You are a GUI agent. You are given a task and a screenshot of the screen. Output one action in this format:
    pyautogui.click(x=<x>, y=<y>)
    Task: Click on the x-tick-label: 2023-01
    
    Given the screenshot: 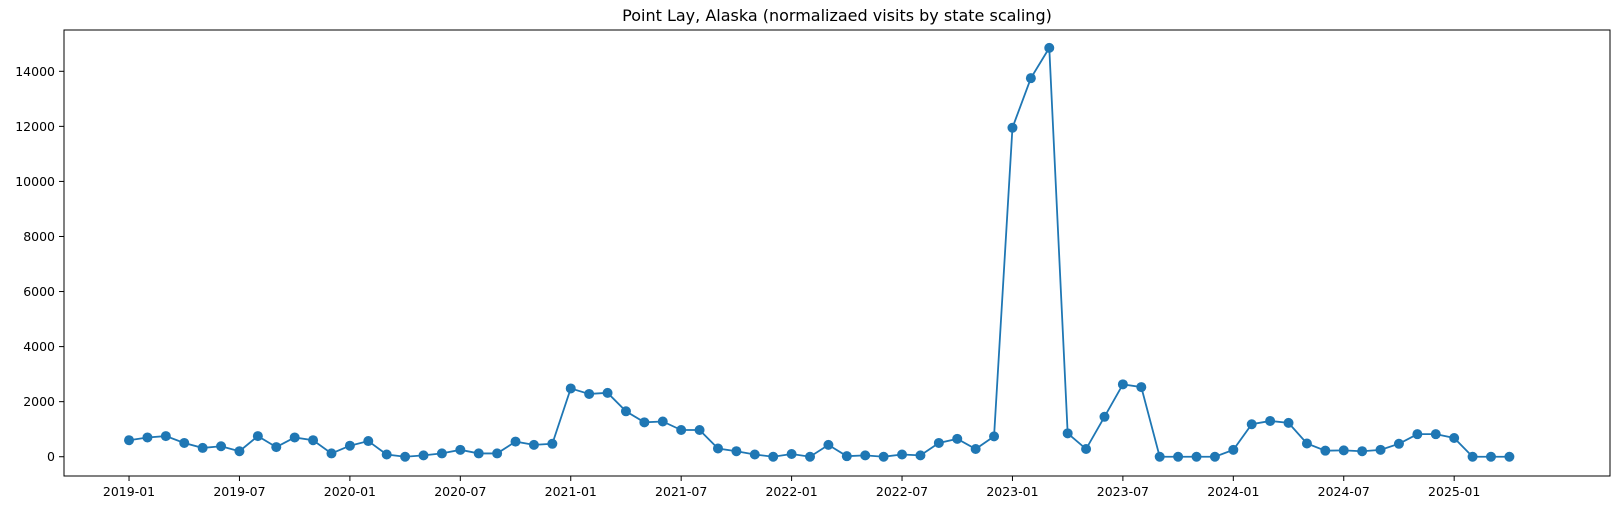 What is the action you would take?
    pyautogui.click(x=1012, y=491)
    